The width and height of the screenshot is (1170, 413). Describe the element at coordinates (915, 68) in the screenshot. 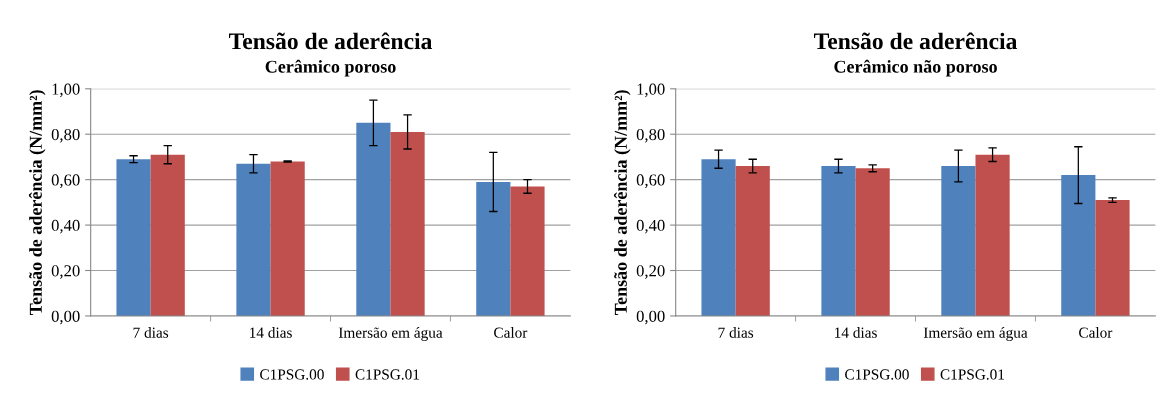

I see `chart-subtitle: Cerâmico não poroso` at that location.